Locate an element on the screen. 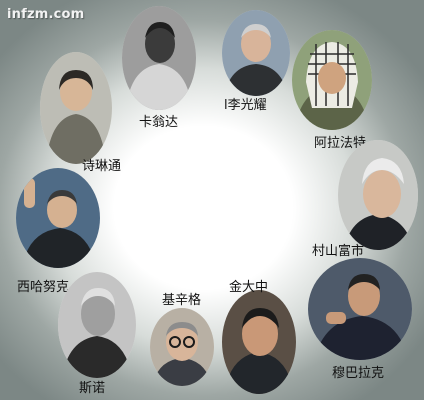 The image size is (424, 400). portrait-photo-sirindhorn is located at coordinates (76, 108).